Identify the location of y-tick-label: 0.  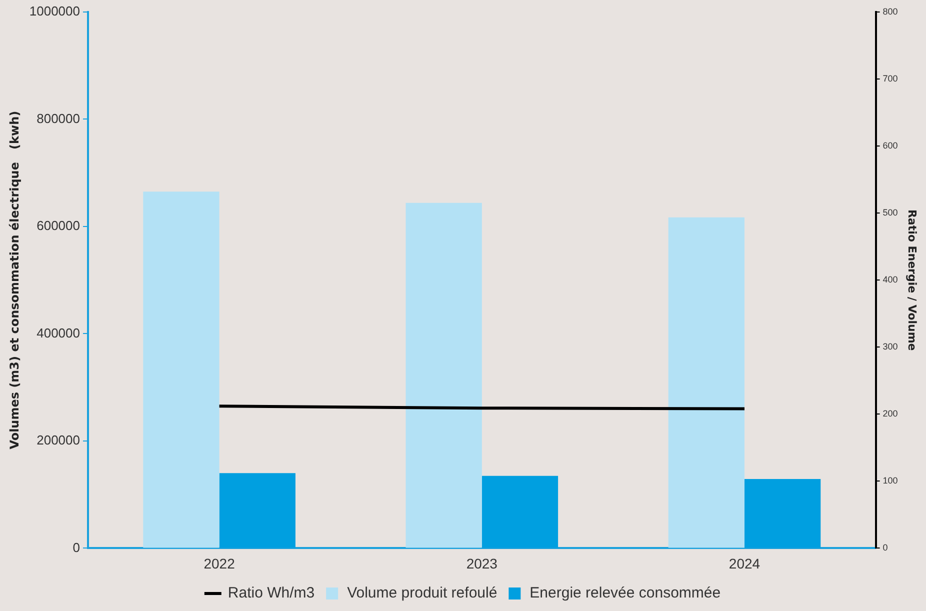
(76, 547).